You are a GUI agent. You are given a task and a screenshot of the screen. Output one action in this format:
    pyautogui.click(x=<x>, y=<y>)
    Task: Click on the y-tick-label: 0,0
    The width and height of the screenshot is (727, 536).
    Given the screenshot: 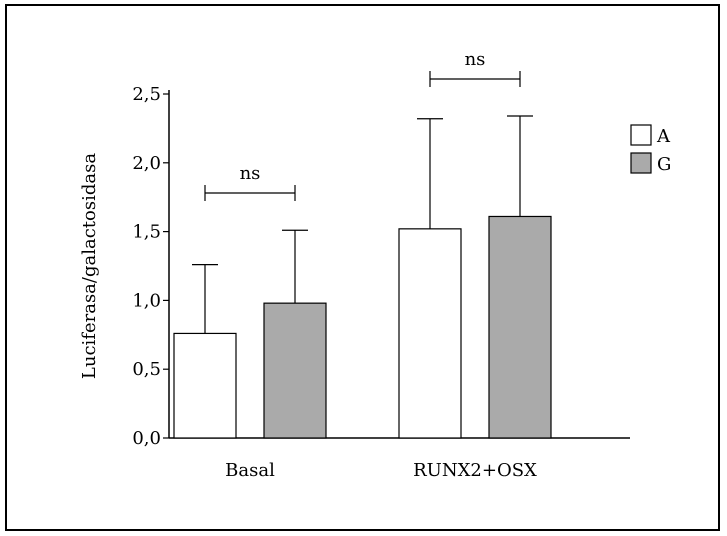 What is the action you would take?
    pyautogui.click(x=146, y=438)
    